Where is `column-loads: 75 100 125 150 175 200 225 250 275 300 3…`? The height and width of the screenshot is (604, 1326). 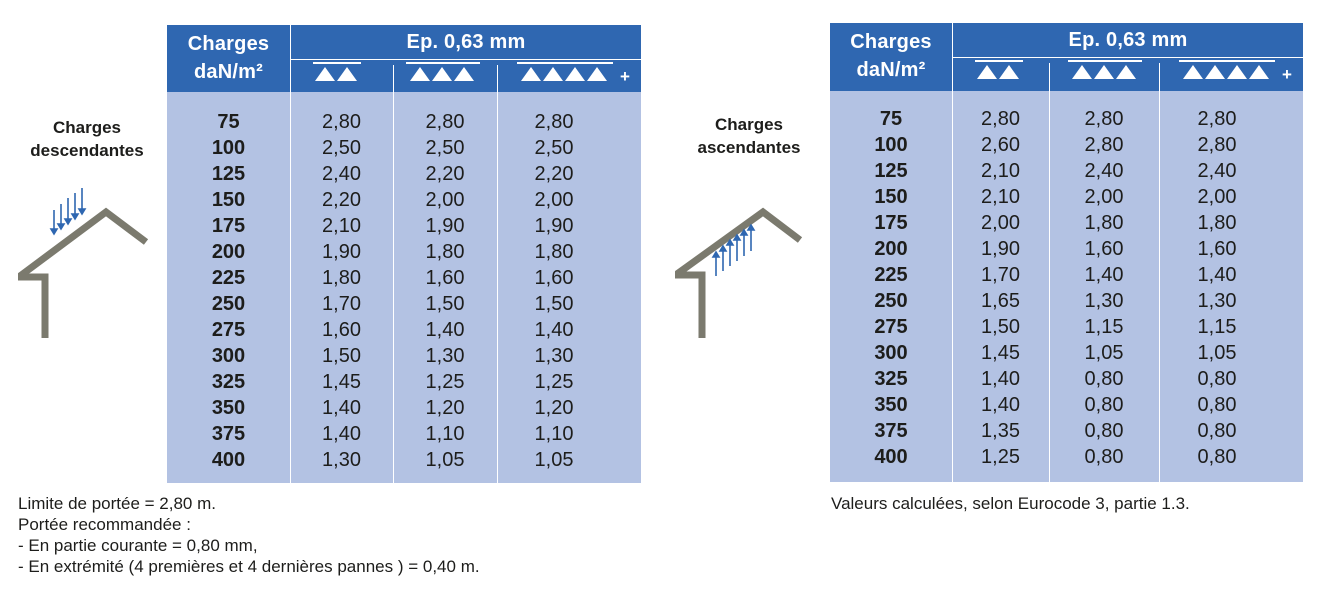
column-loads: 75 100 125 150 175 200 225 250 275 300 3… is located at coordinates (228, 291).